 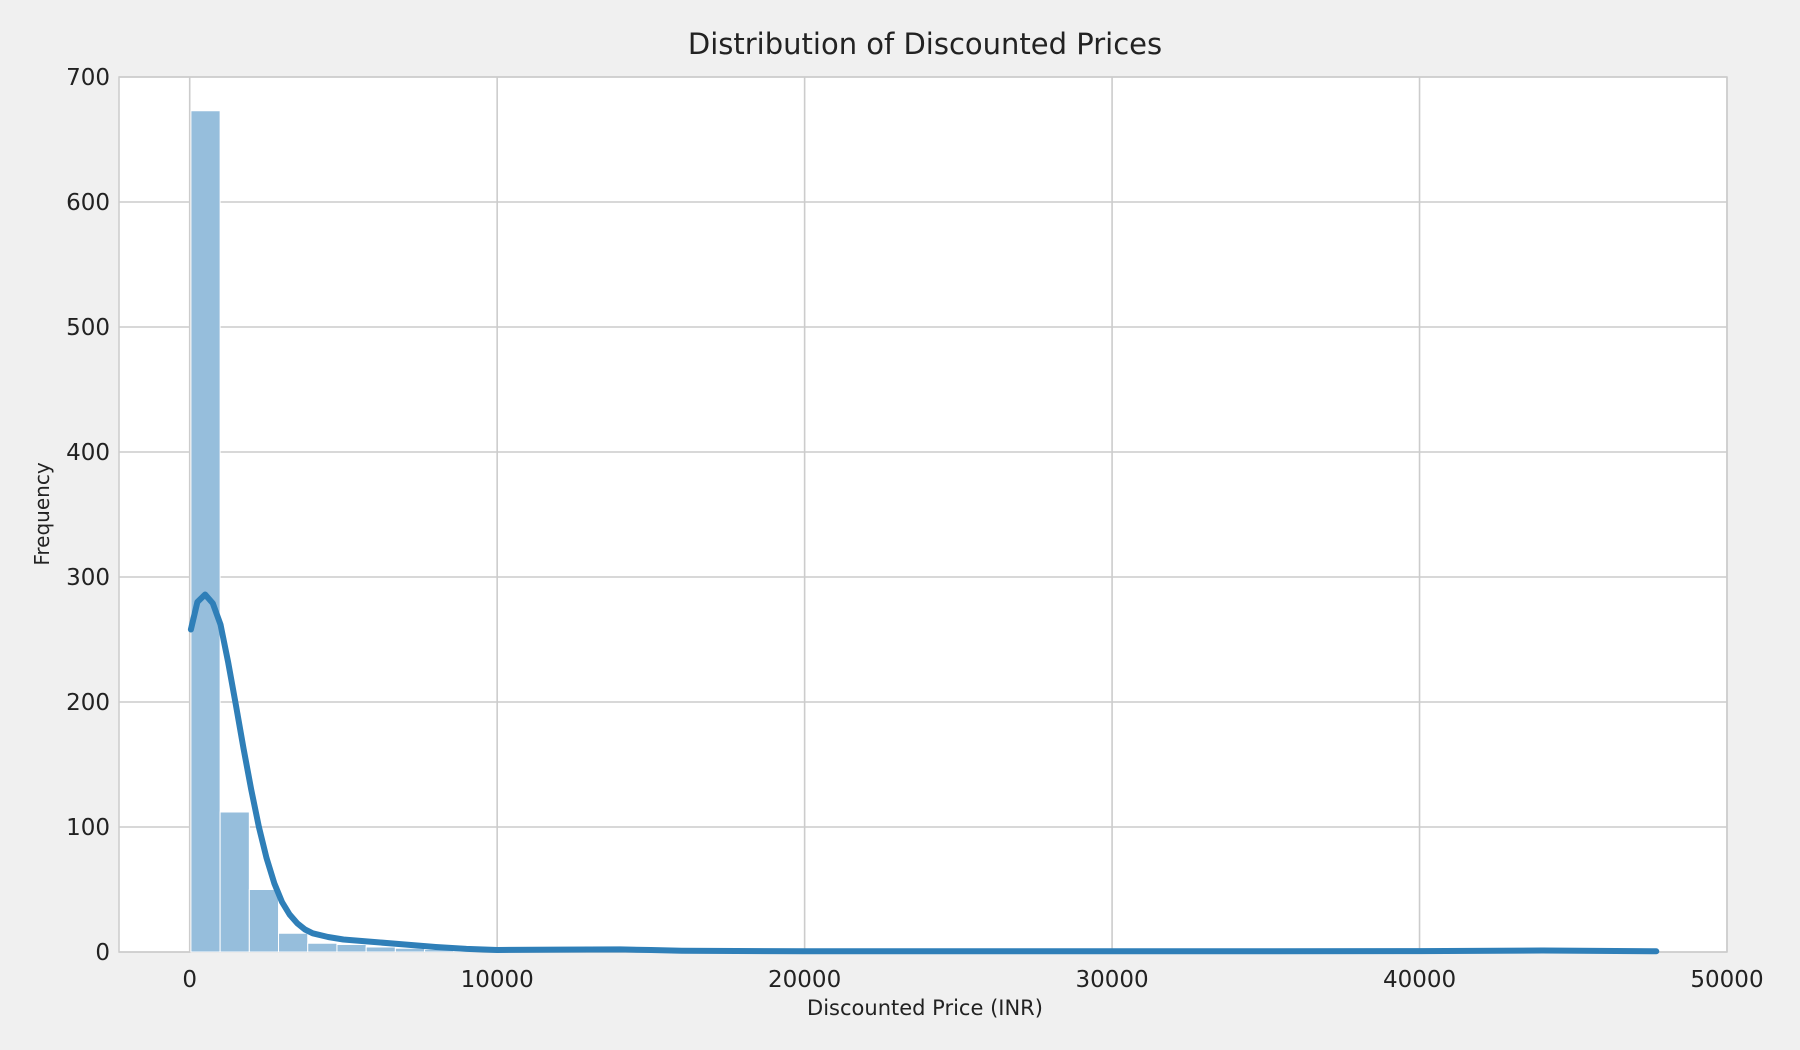 What do you see at coordinates (925, 44) in the screenshot?
I see `chart-title: Distribution of Discounted Prices` at bounding box center [925, 44].